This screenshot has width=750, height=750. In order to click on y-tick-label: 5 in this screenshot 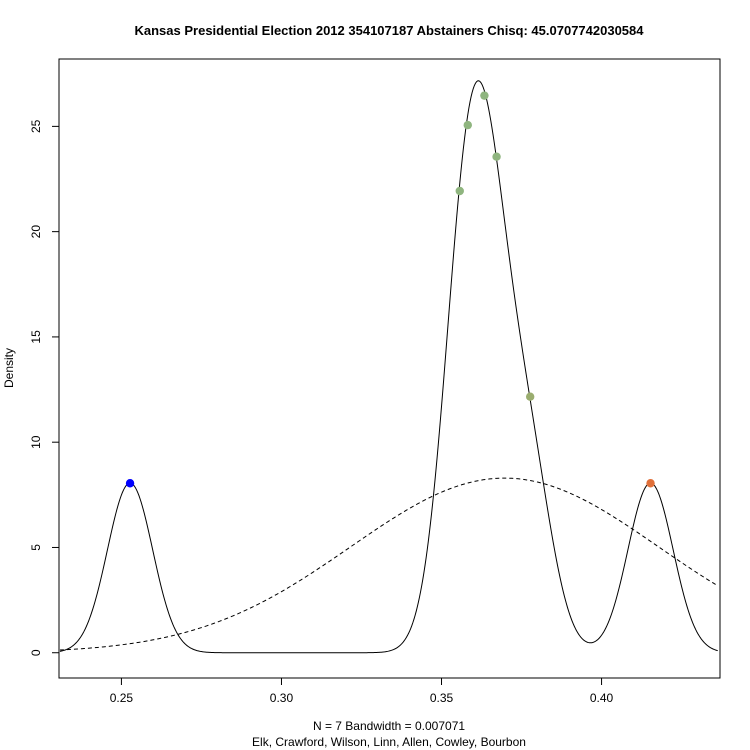, I will do `click(36, 547)`.